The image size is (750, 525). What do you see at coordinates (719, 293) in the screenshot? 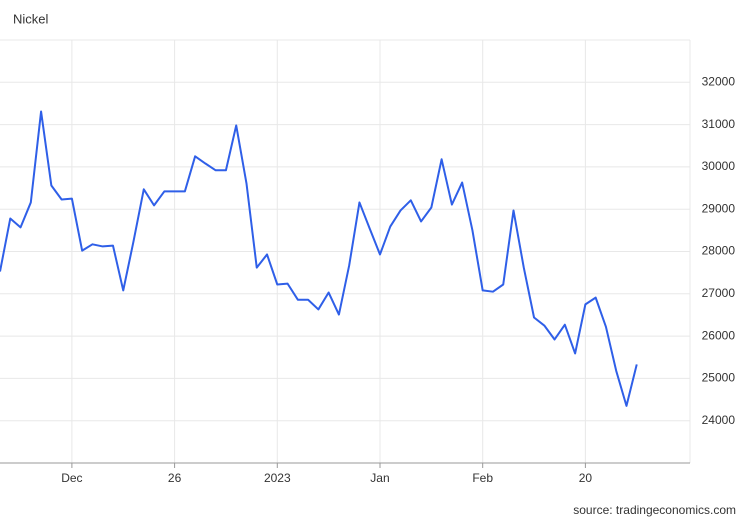
I see `y-tick-label: 27000` at bounding box center [719, 293].